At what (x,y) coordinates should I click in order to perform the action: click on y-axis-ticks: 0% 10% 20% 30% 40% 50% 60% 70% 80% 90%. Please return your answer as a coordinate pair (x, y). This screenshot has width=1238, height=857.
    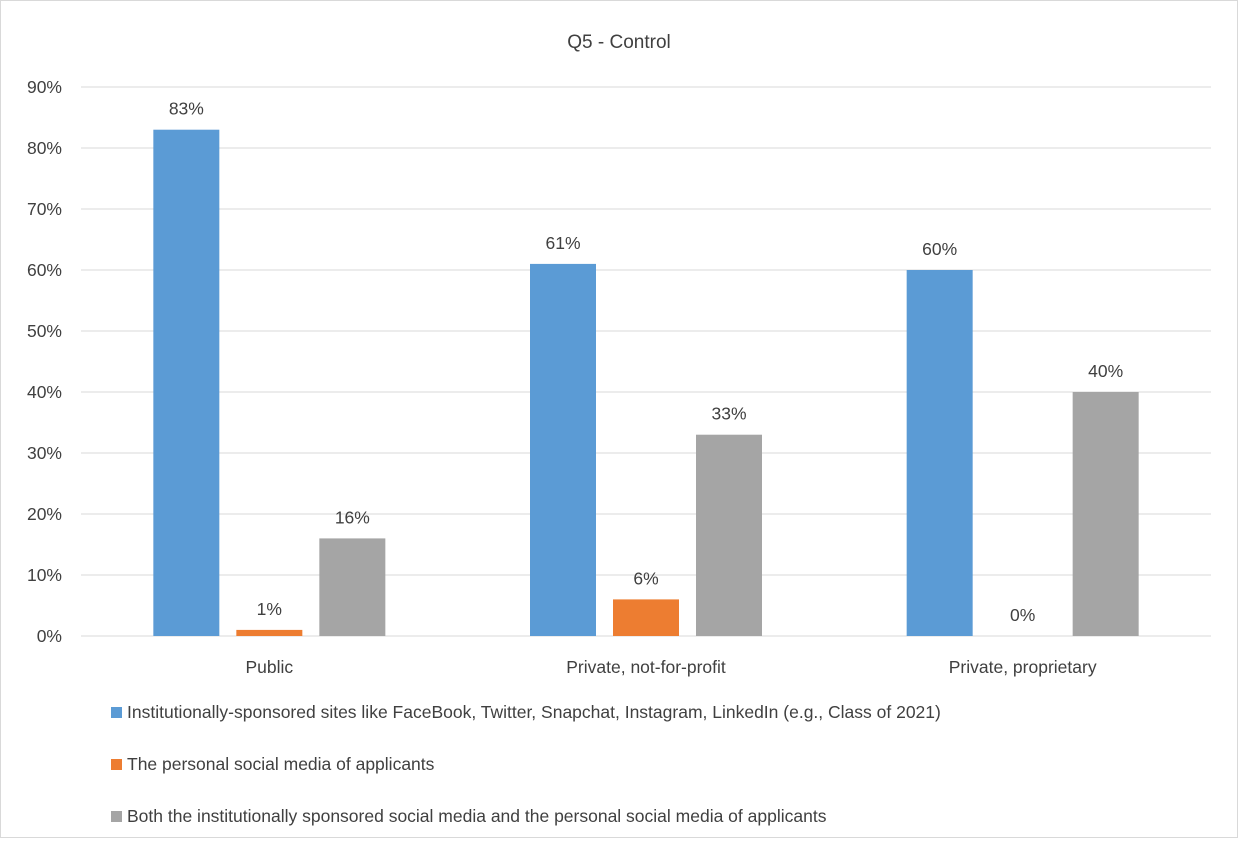
    Looking at the image, I should click on (44, 361).